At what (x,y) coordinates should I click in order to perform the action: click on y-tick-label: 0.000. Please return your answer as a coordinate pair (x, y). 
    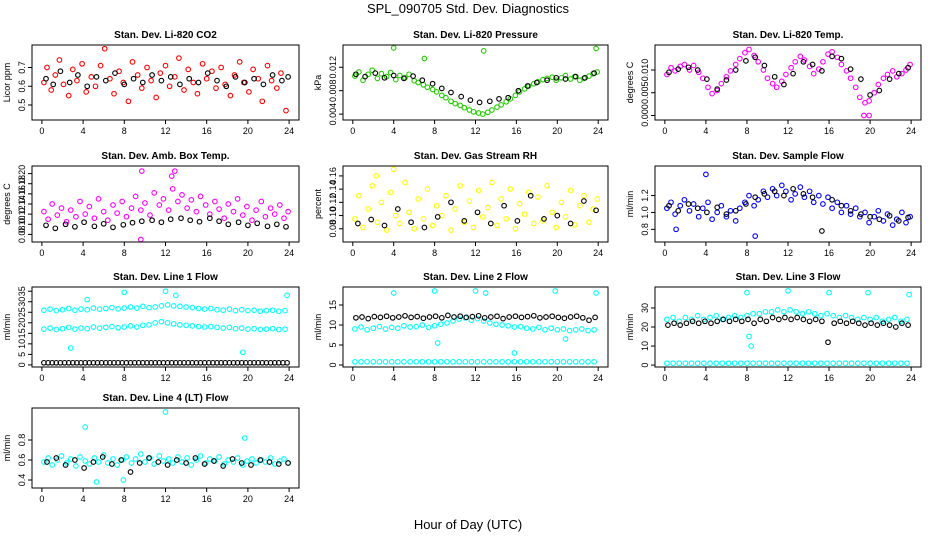
    Looking at the image, I should click on (645, 115).